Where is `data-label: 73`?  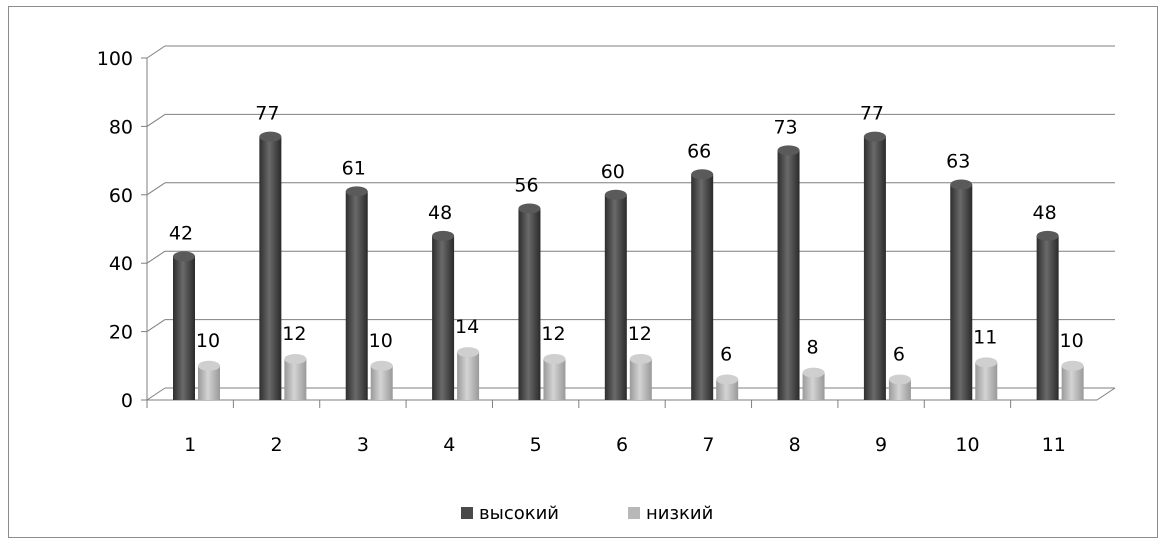 data-label: 73 is located at coordinates (785, 127).